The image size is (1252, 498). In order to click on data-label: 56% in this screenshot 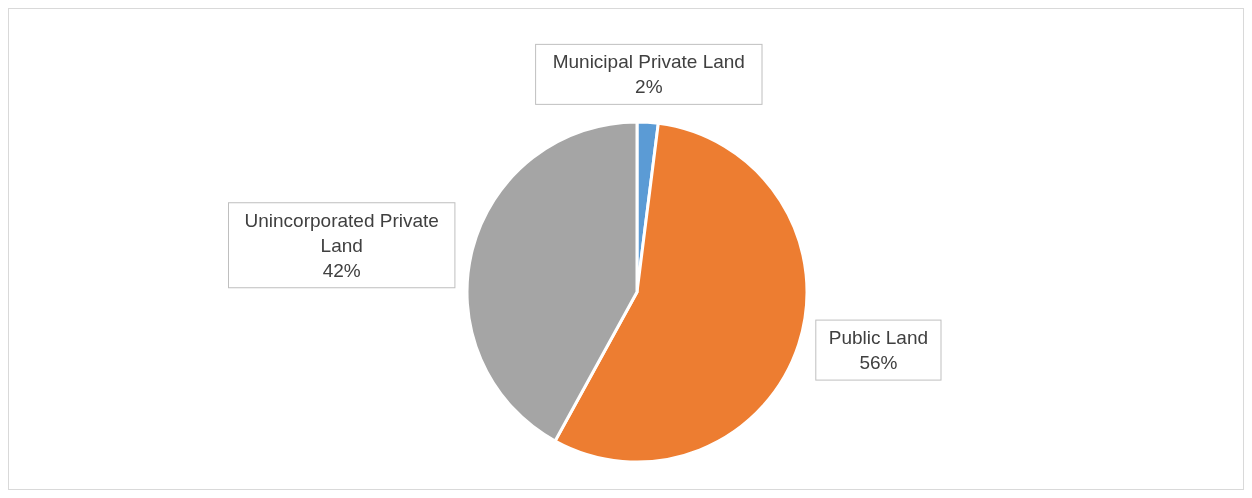, I will do `click(878, 363)`.